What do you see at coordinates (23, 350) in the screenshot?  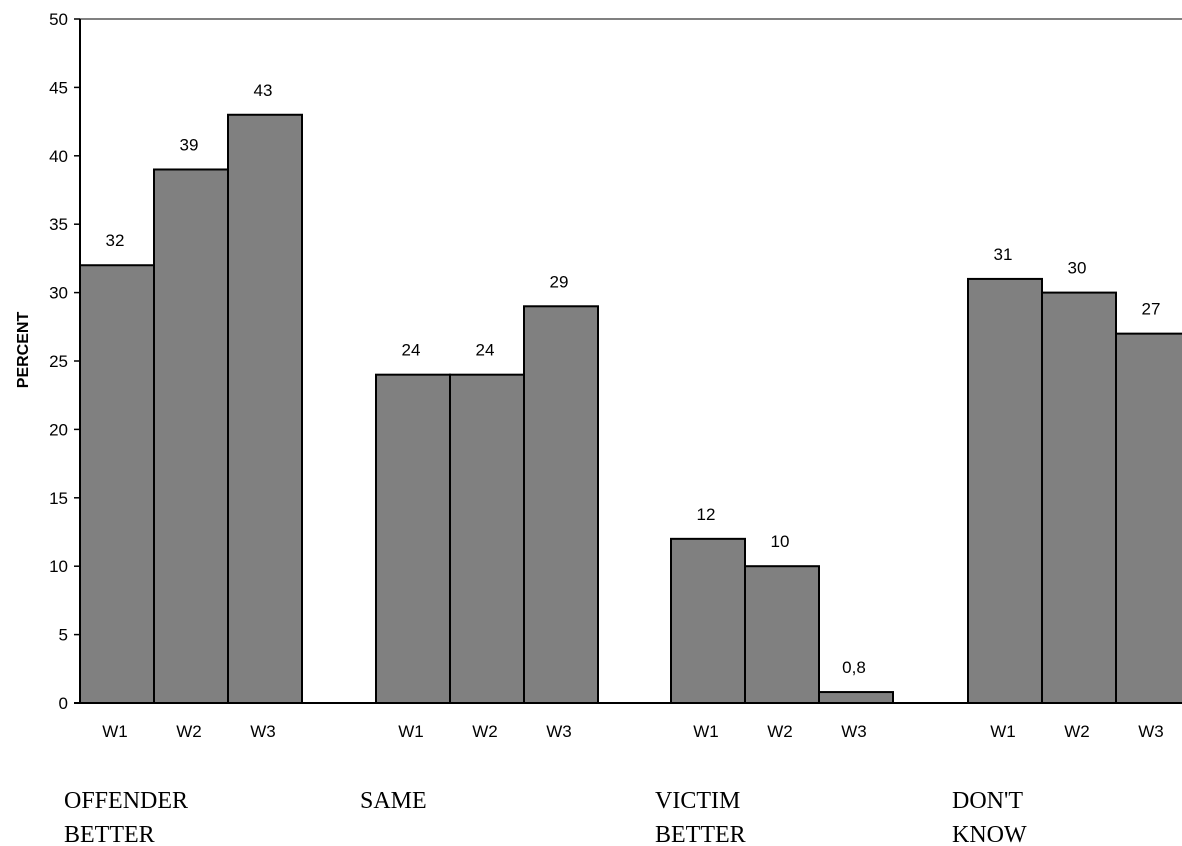 I see `y-axis-title: PERCENT` at bounding box center [23, 350].